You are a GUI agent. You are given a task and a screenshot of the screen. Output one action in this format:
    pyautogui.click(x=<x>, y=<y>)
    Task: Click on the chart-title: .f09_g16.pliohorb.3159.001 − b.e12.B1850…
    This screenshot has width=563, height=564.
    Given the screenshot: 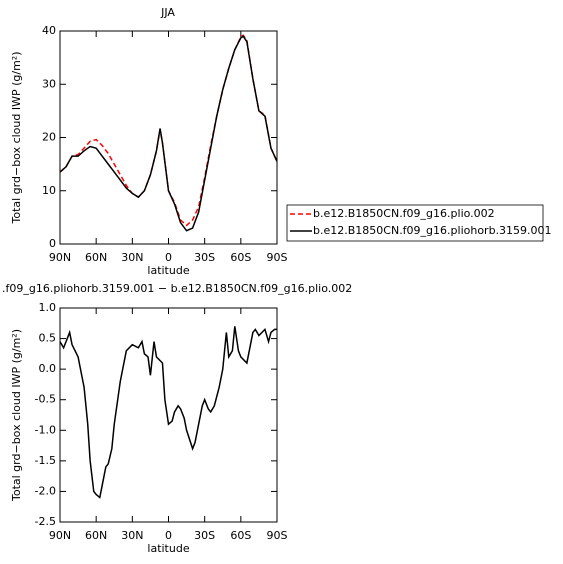 What is the action you would take?
    pyautogui.click(x=177, y=288)
    